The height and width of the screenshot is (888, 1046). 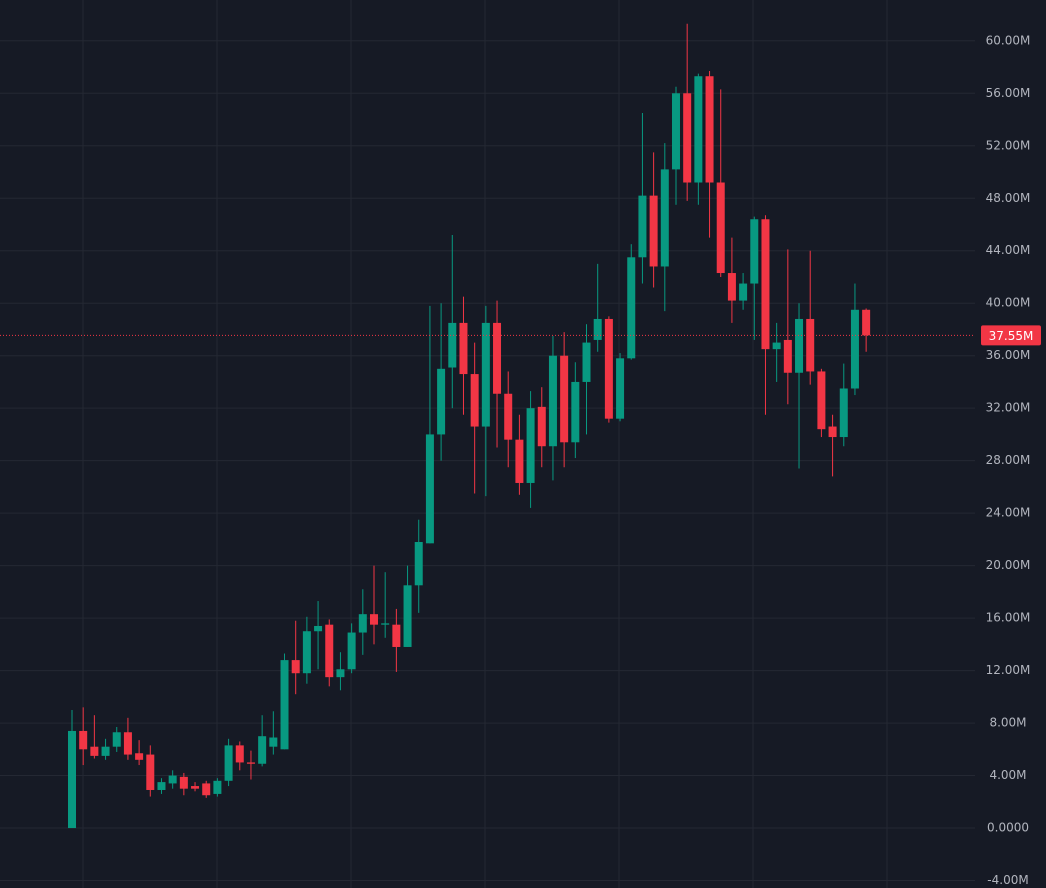 I want to click on last-price-label: 37.55M, so click(x=1011, y=336).